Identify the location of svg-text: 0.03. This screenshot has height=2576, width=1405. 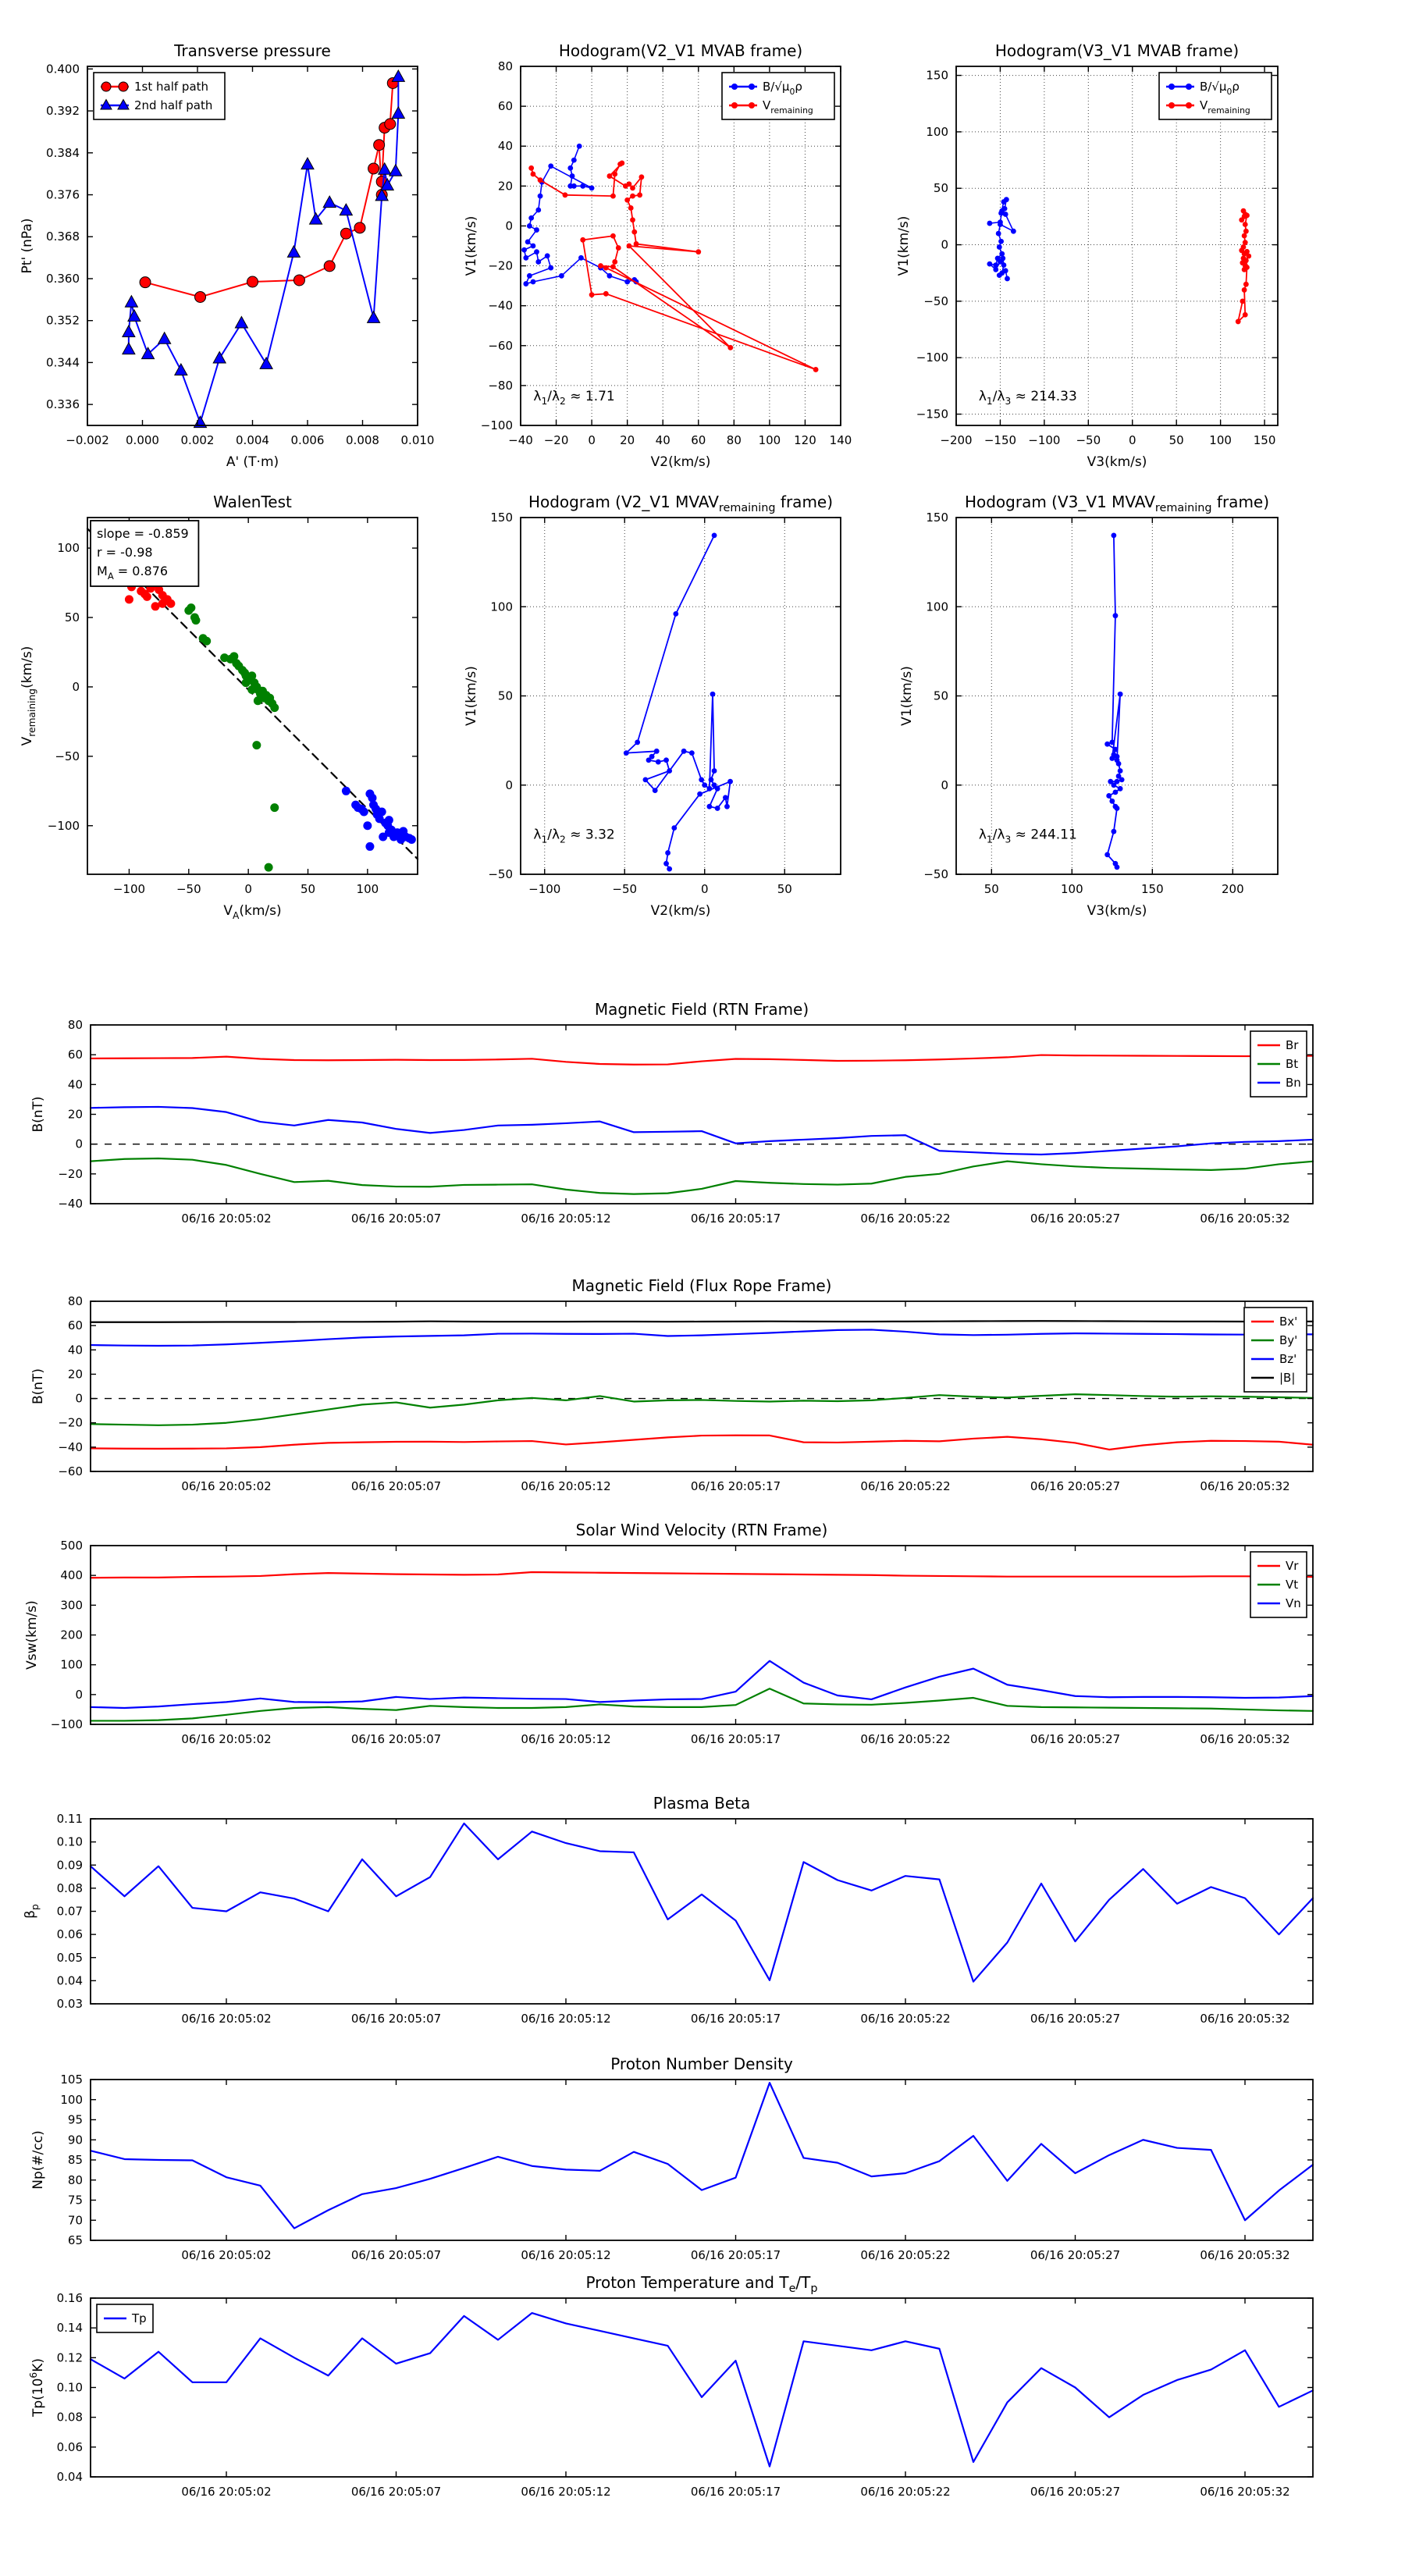
(70, 2004).